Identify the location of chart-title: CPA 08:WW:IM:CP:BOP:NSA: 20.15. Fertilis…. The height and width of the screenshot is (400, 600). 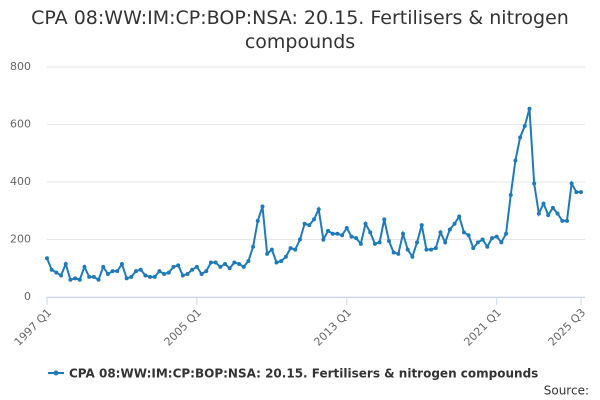
(300, 30).